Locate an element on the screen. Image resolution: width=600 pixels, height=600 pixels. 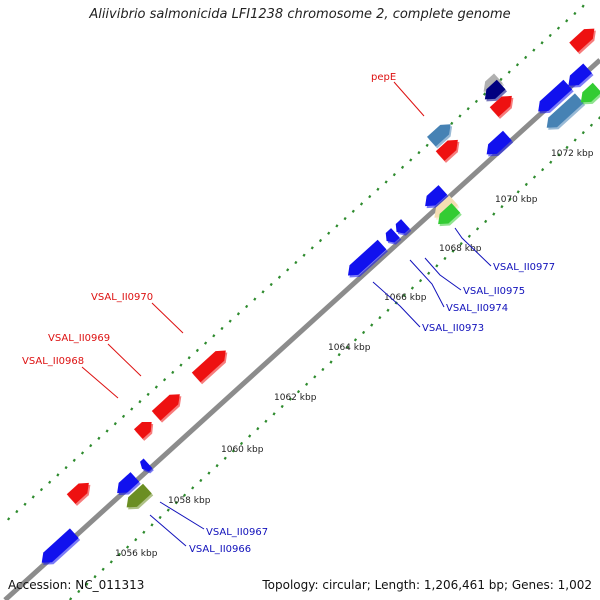
gene-label-vsal-ii0977: VSAL_II0977 is located at coordinates (524, 267).